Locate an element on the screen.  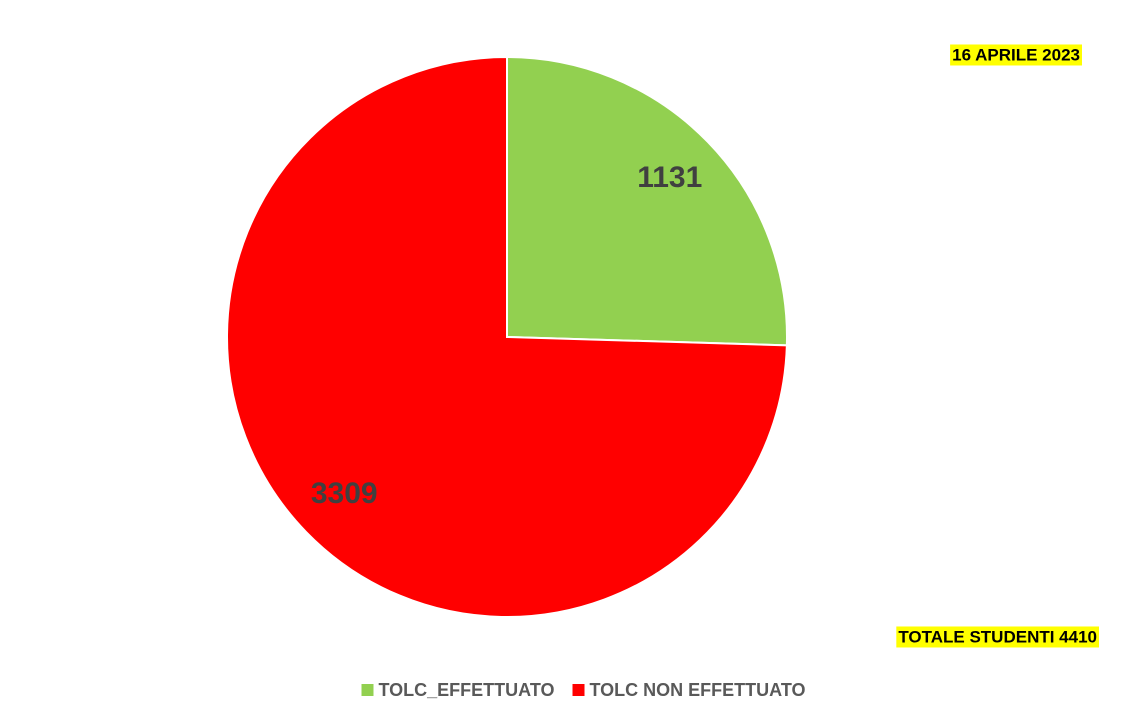
pie-slice is located at coordinates (647, 201).